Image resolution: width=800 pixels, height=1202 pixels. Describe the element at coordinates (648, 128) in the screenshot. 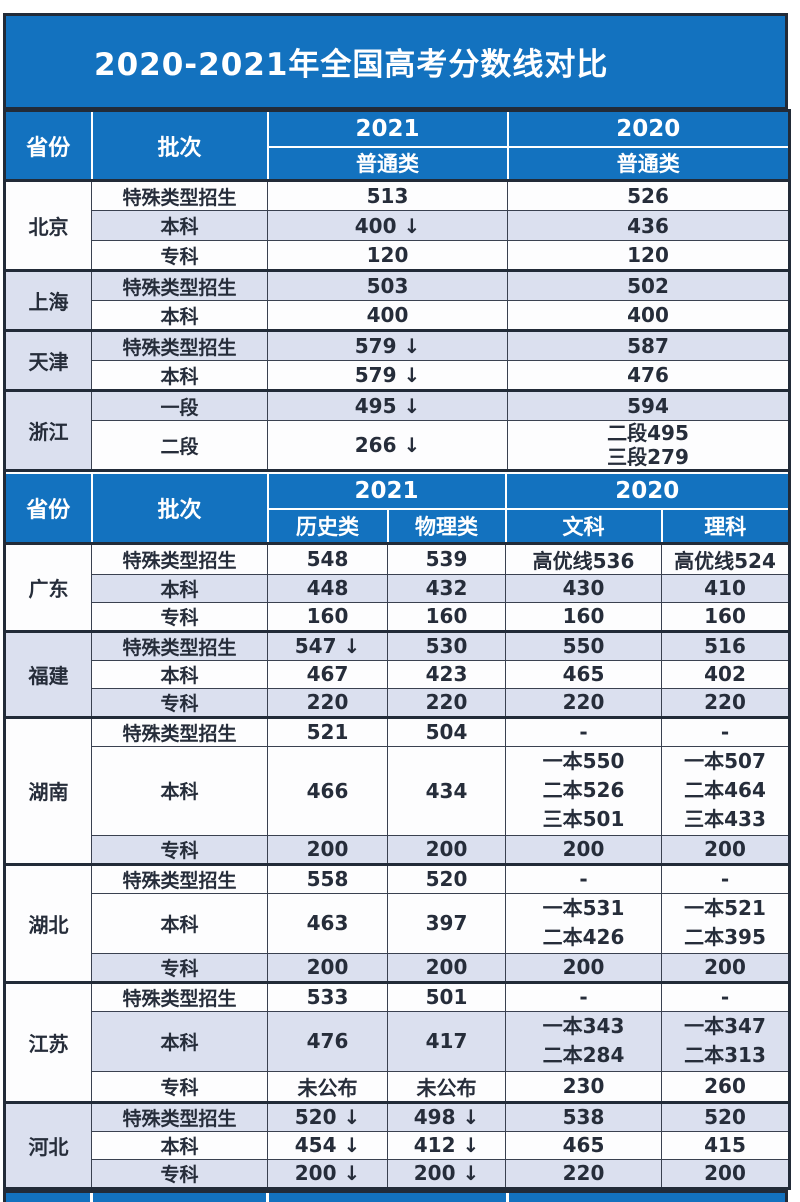

I see `year-header: 2020` at that location.